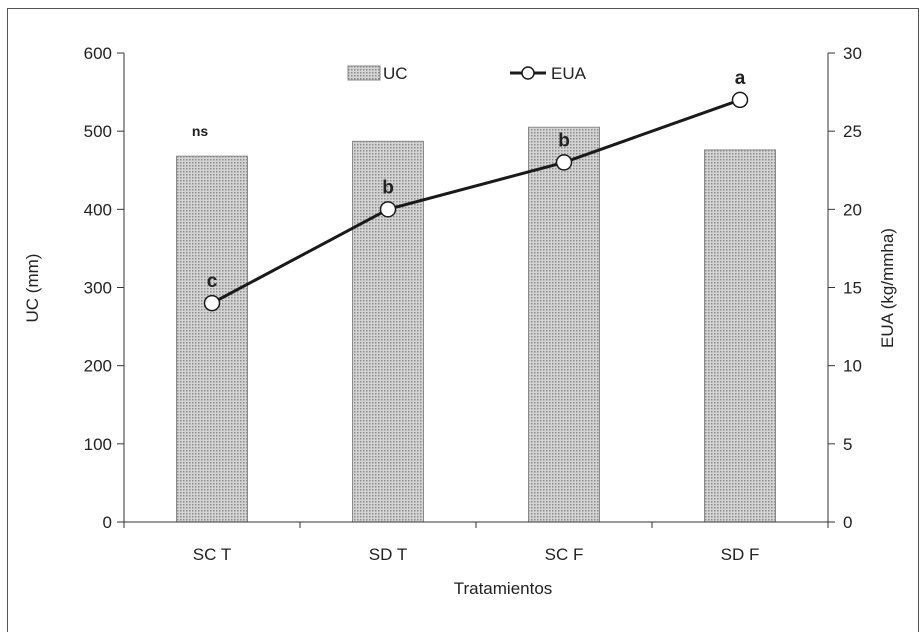  Describe the element at coordinates (564, 554) in the screenshot. I see `x-tick-label: SC F` at that location.